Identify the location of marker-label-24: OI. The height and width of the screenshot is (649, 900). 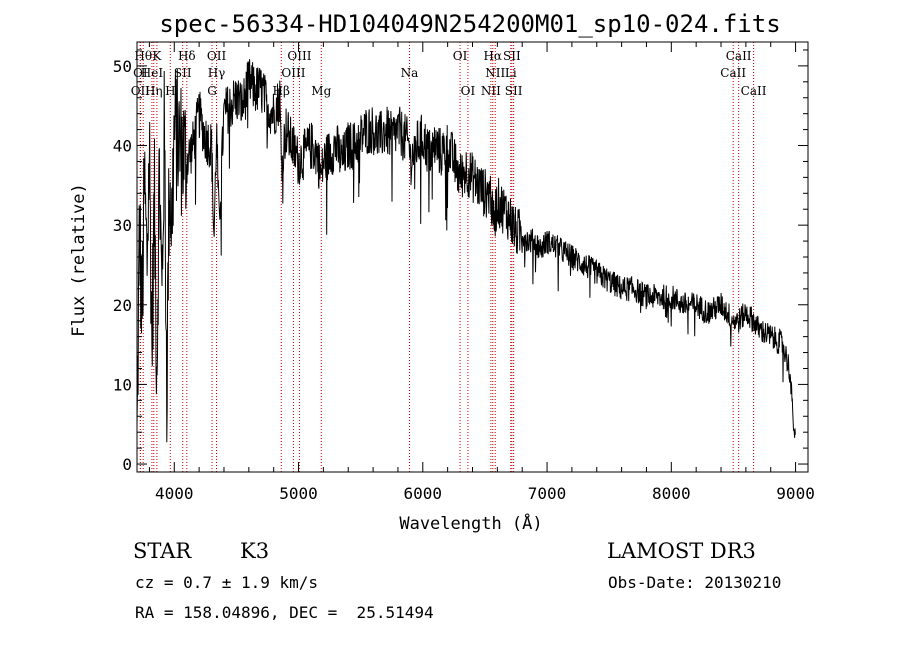
(468, 91).